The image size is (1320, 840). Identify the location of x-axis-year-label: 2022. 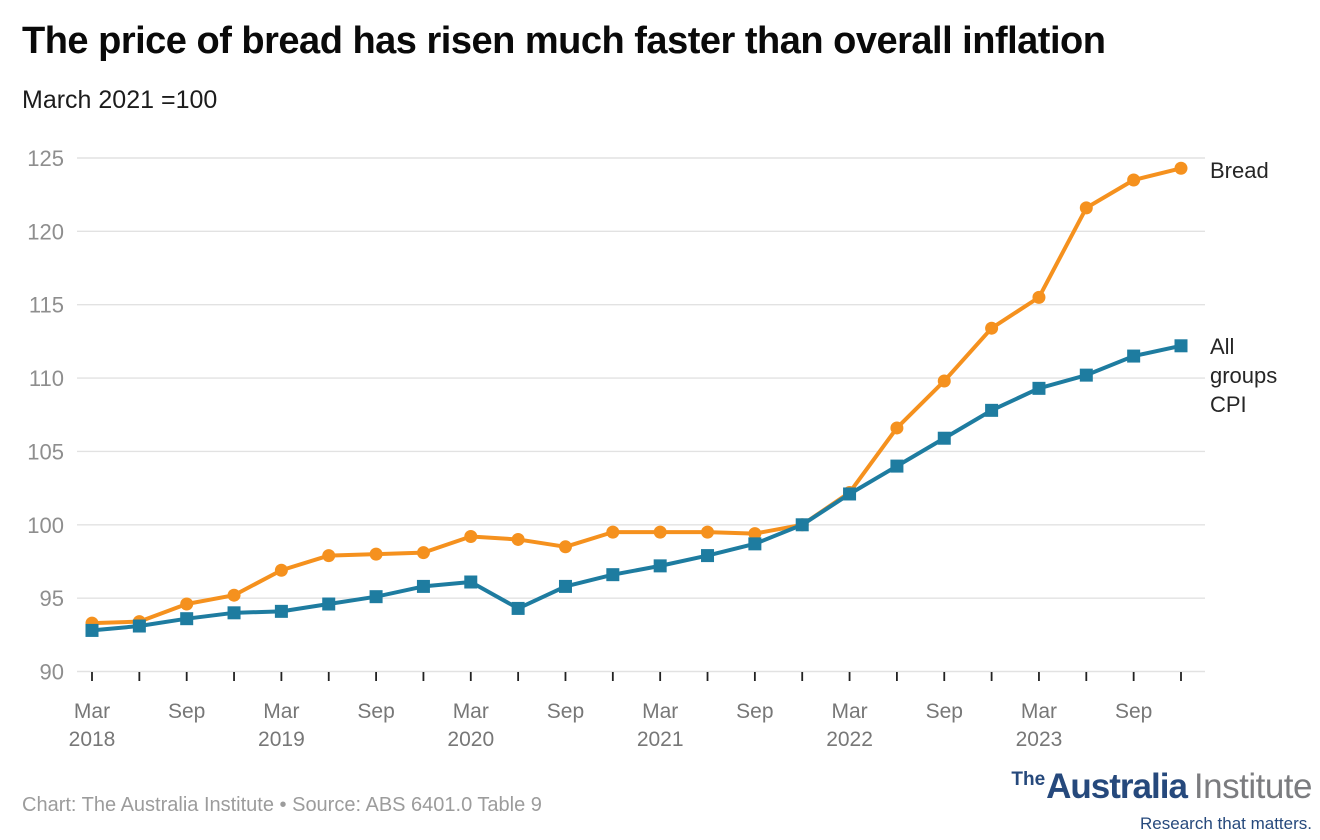
(849, 739).